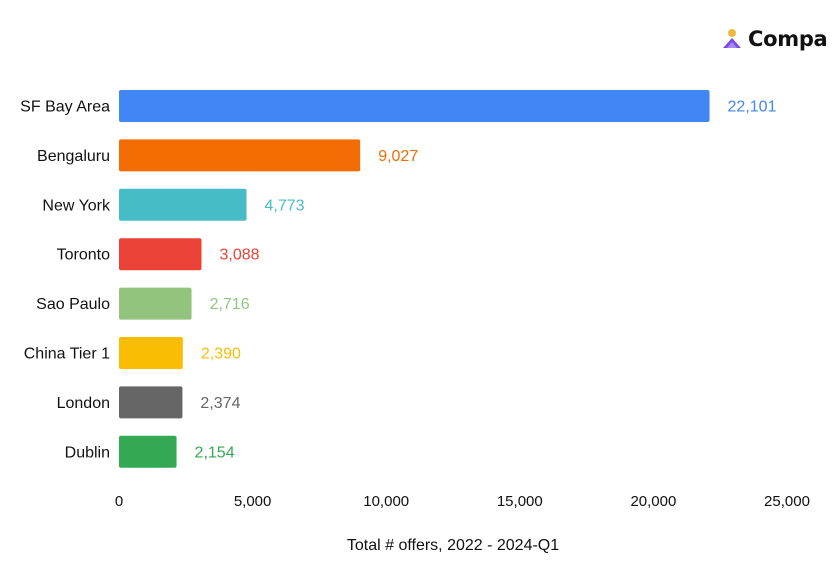 The height and width of the screenshot is (570, 837). What do you see at coordinates (788, 39) in the screenshot?
I see `brand-name: Compa` at bounding box center [788, 39].